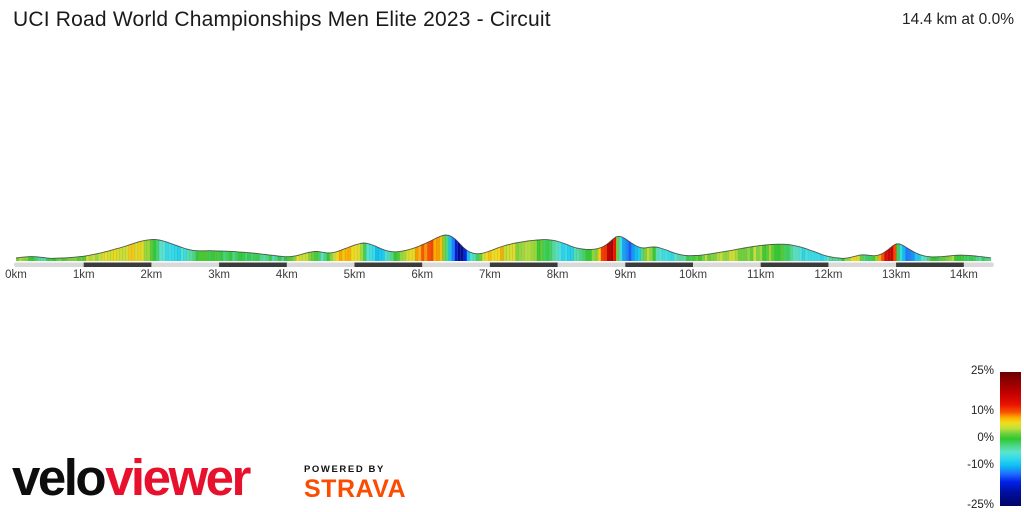  Describe the element at coordinates (957, 19) in the screenshot. I see `distance-gradient-summary: 14.4 km at 0.0%` at that location.